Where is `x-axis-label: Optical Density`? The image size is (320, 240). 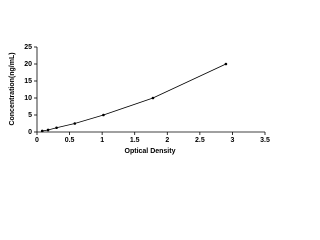
x-axis-label: Optical Density is located at coordinates (150, 151).